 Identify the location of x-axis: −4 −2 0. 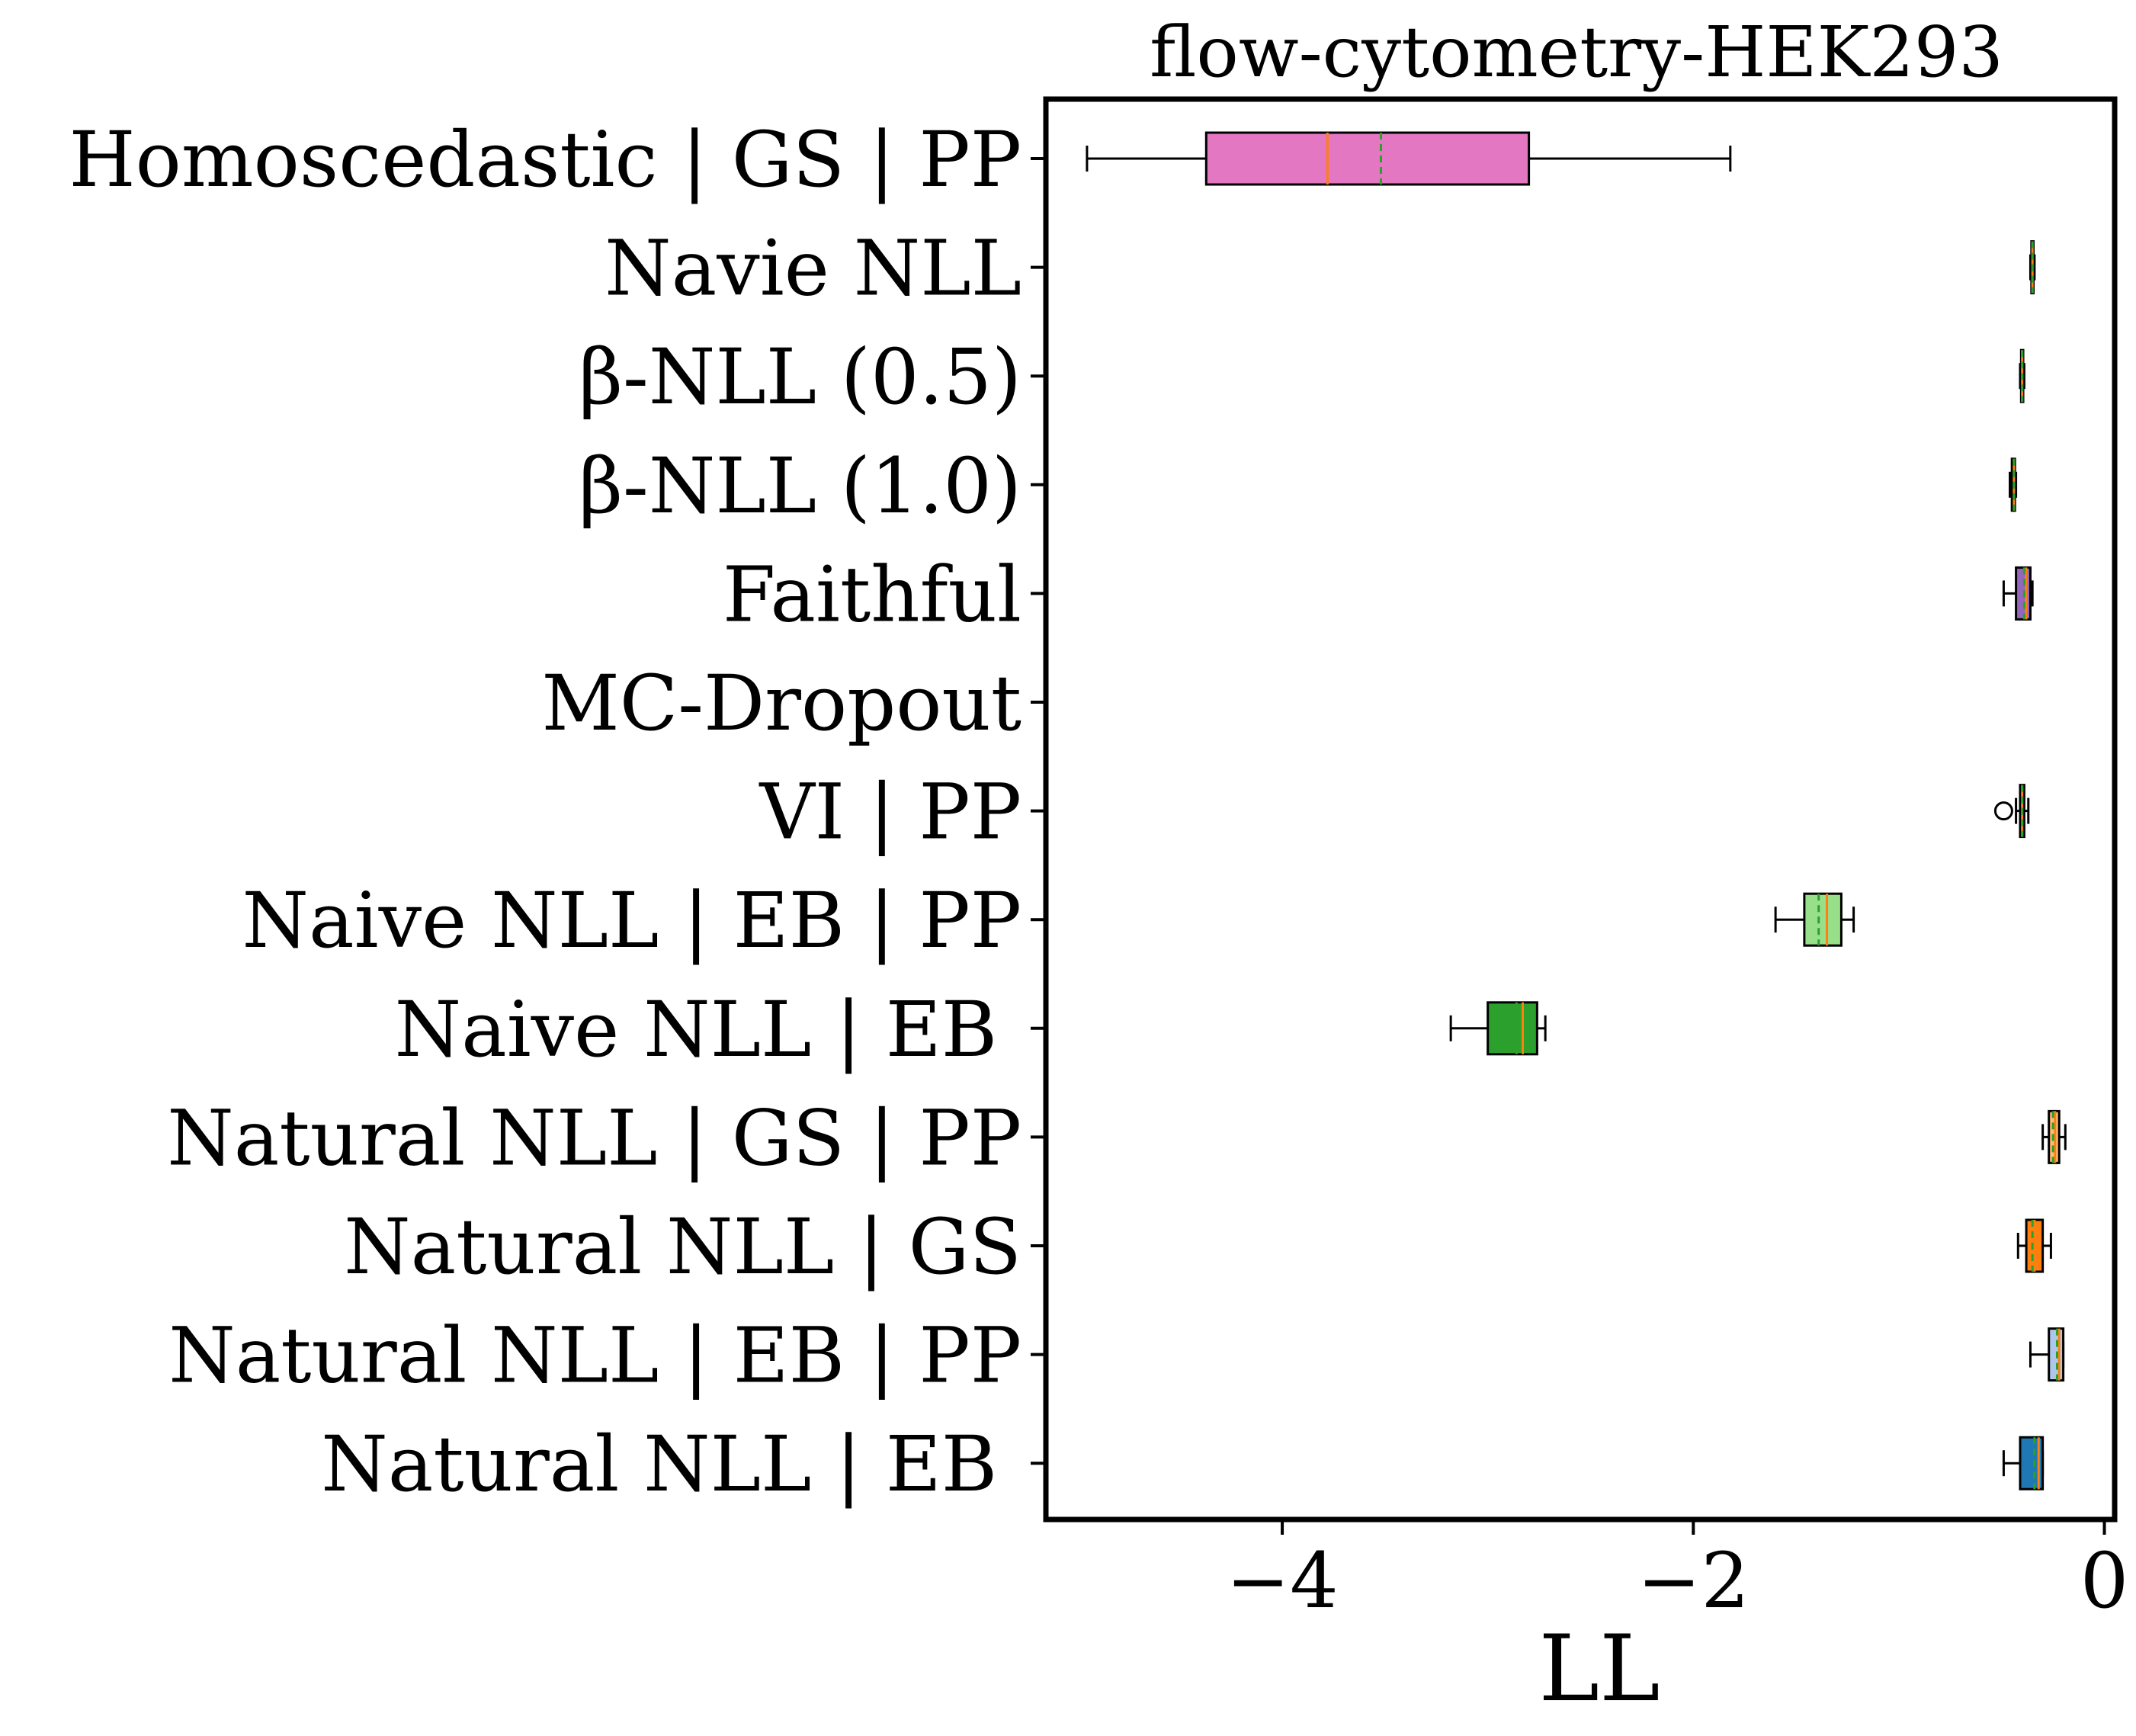
(1677, 1572).